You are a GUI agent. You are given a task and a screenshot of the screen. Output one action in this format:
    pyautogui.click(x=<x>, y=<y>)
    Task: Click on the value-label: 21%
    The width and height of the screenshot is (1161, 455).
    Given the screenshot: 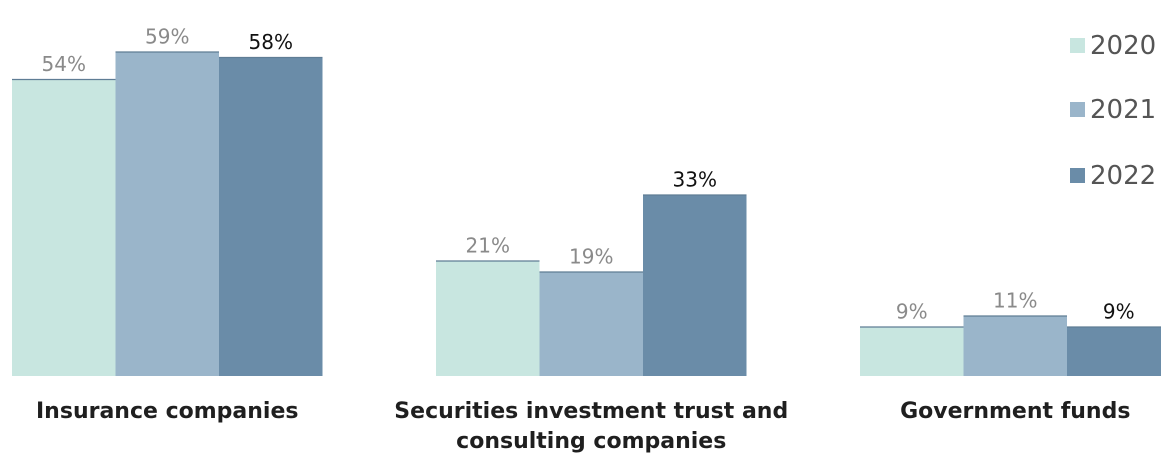 What is the action you would take?
    pyautogui.click(x=488, y=246)
    